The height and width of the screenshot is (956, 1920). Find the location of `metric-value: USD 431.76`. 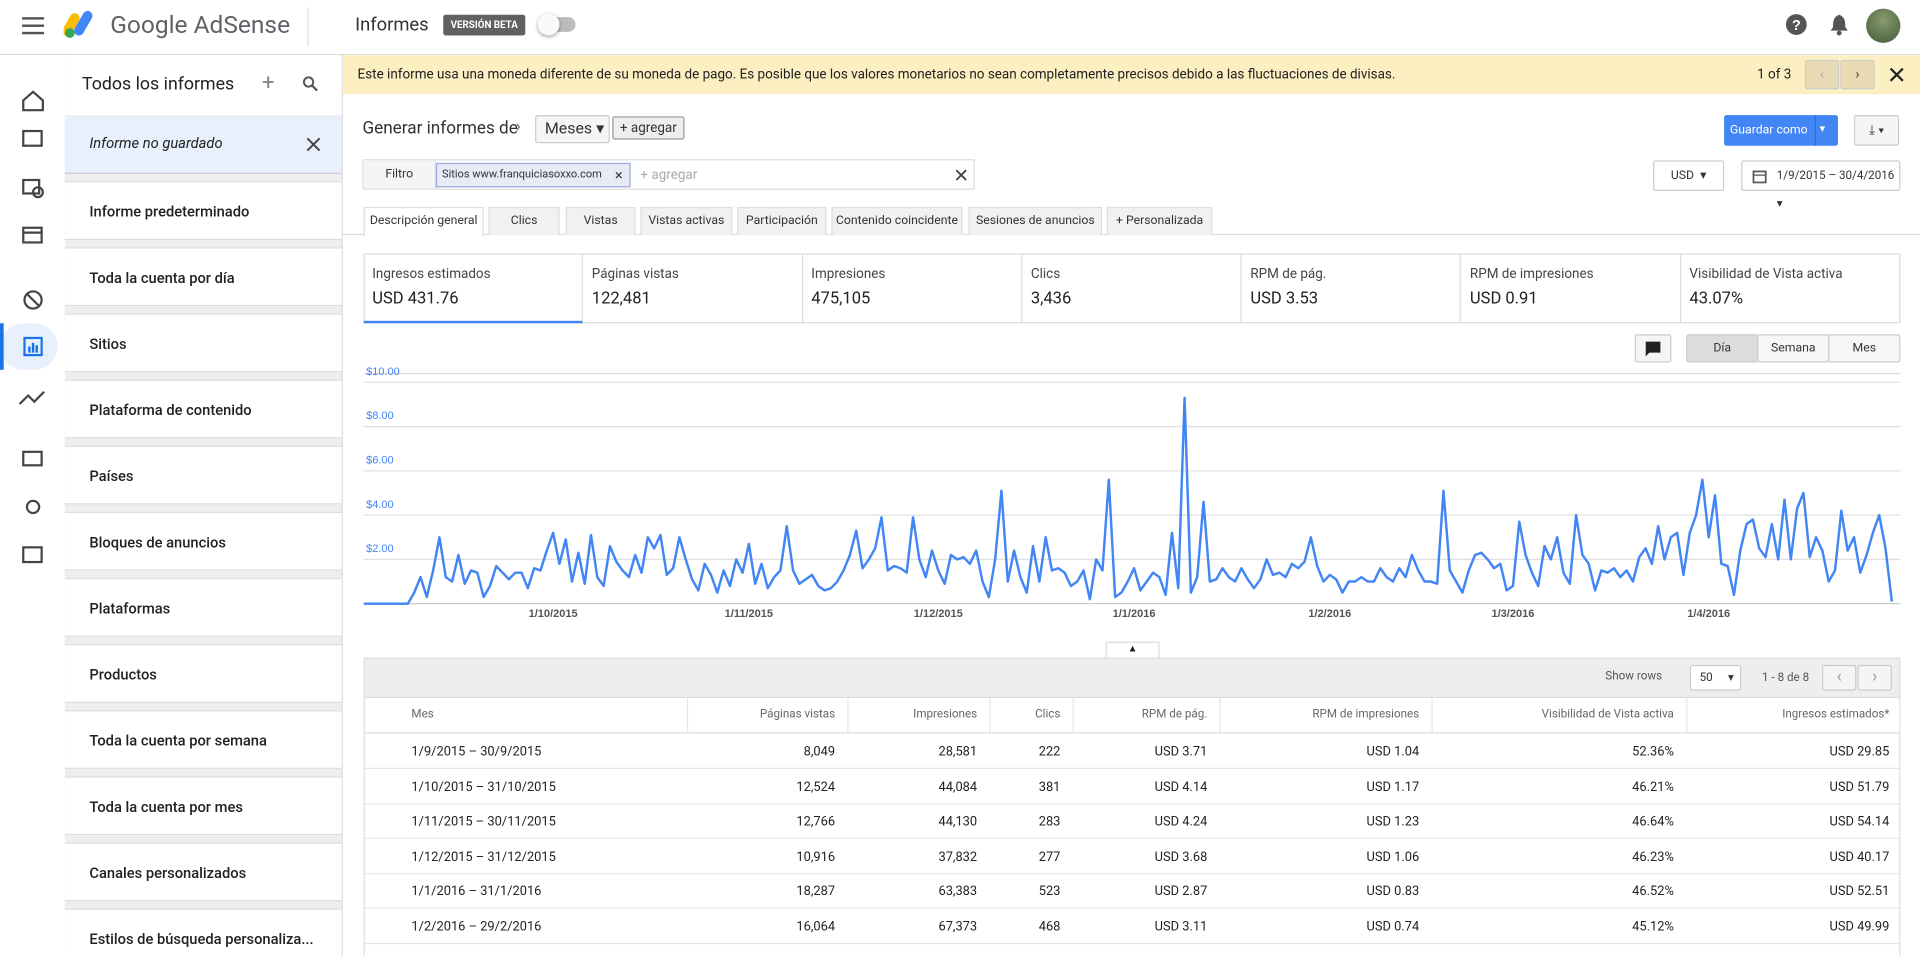

metric-value: USD 431.76 is located at coordinates (415, 298).